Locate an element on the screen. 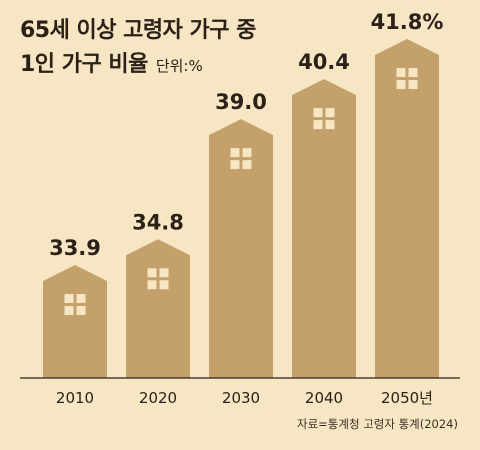 Image resolution: width=480 pixels, height=450 pixels. value-label-2010: 33.9 is located at coordinates (75, 248).